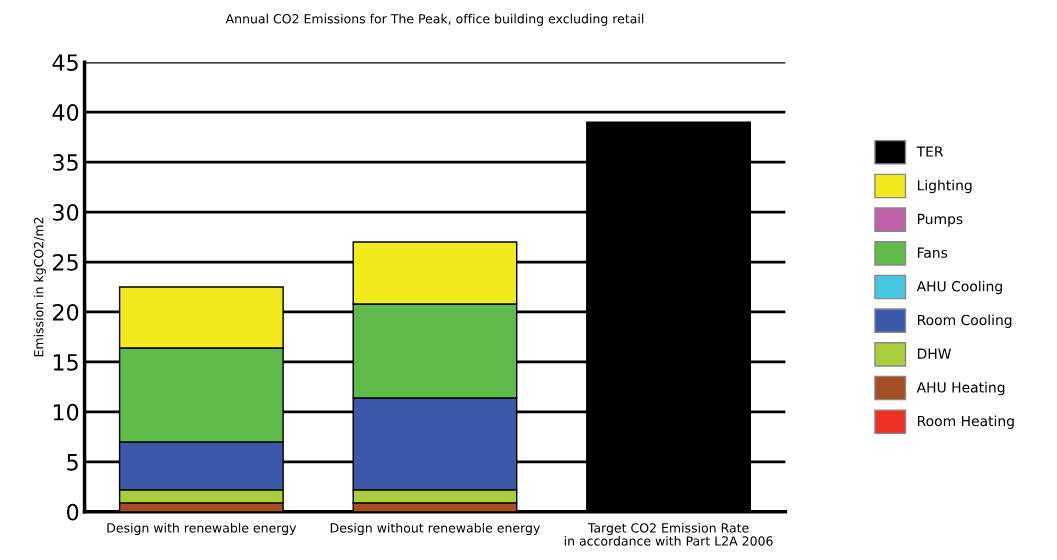 This screenshot has height=560, width=1057. Describe the element at coordinates (932, 252) in the screenshot. I see `legend-label: Fans` at that location.